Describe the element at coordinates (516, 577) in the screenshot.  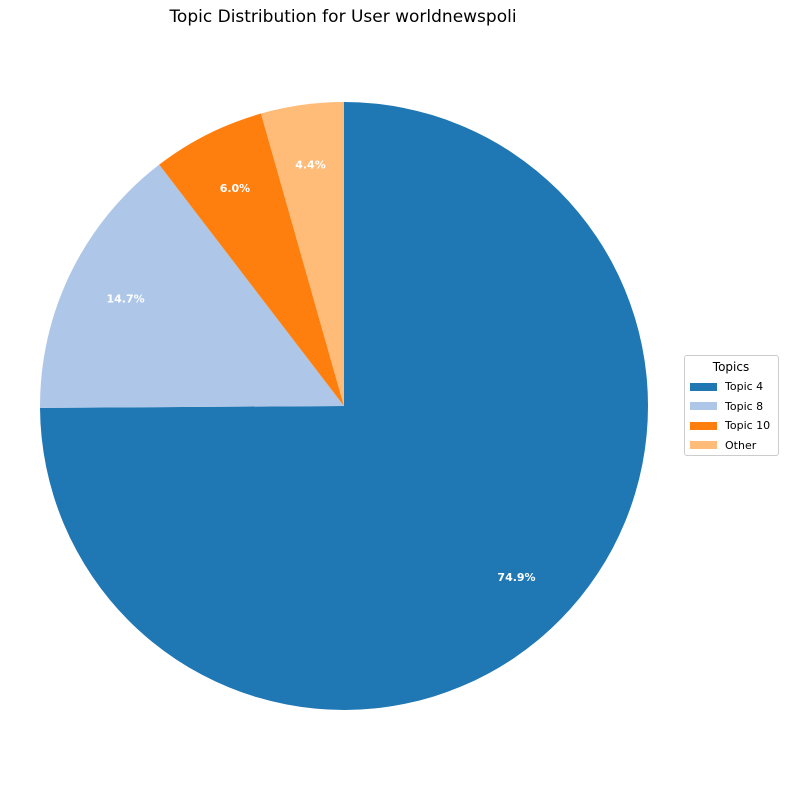
I see `slice-pct-label: 74.9%` at that location.